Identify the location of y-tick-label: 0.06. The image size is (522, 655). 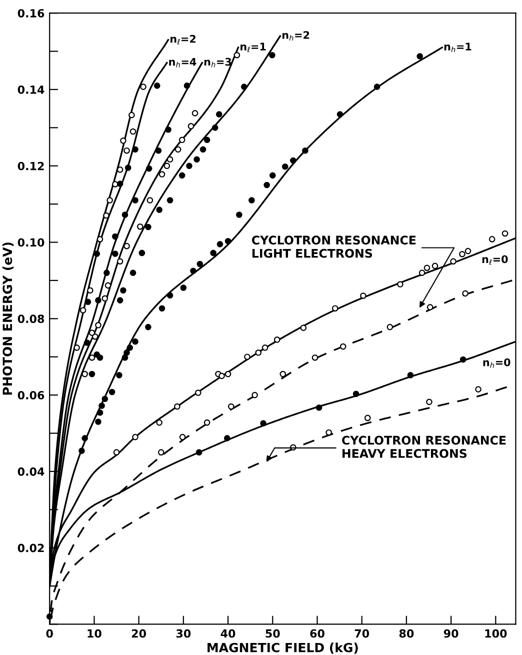
(31, 395).